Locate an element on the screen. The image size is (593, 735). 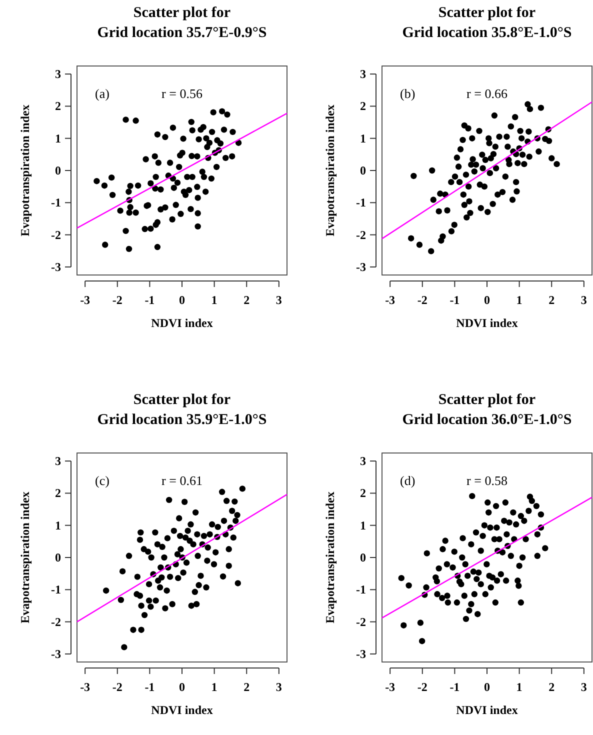
annotation: r = 0.61 is located at coordinates (182, 480).